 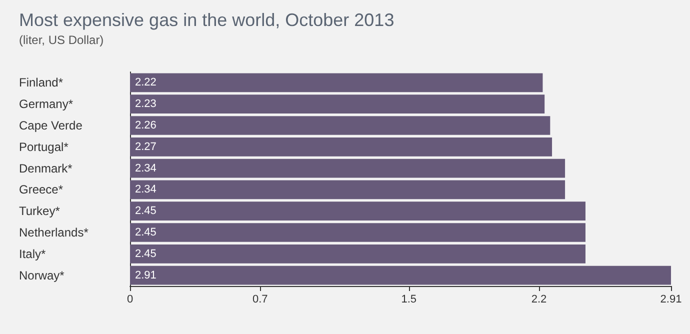 I want to click on data-label: 2.26, so click(x=145, y=126).